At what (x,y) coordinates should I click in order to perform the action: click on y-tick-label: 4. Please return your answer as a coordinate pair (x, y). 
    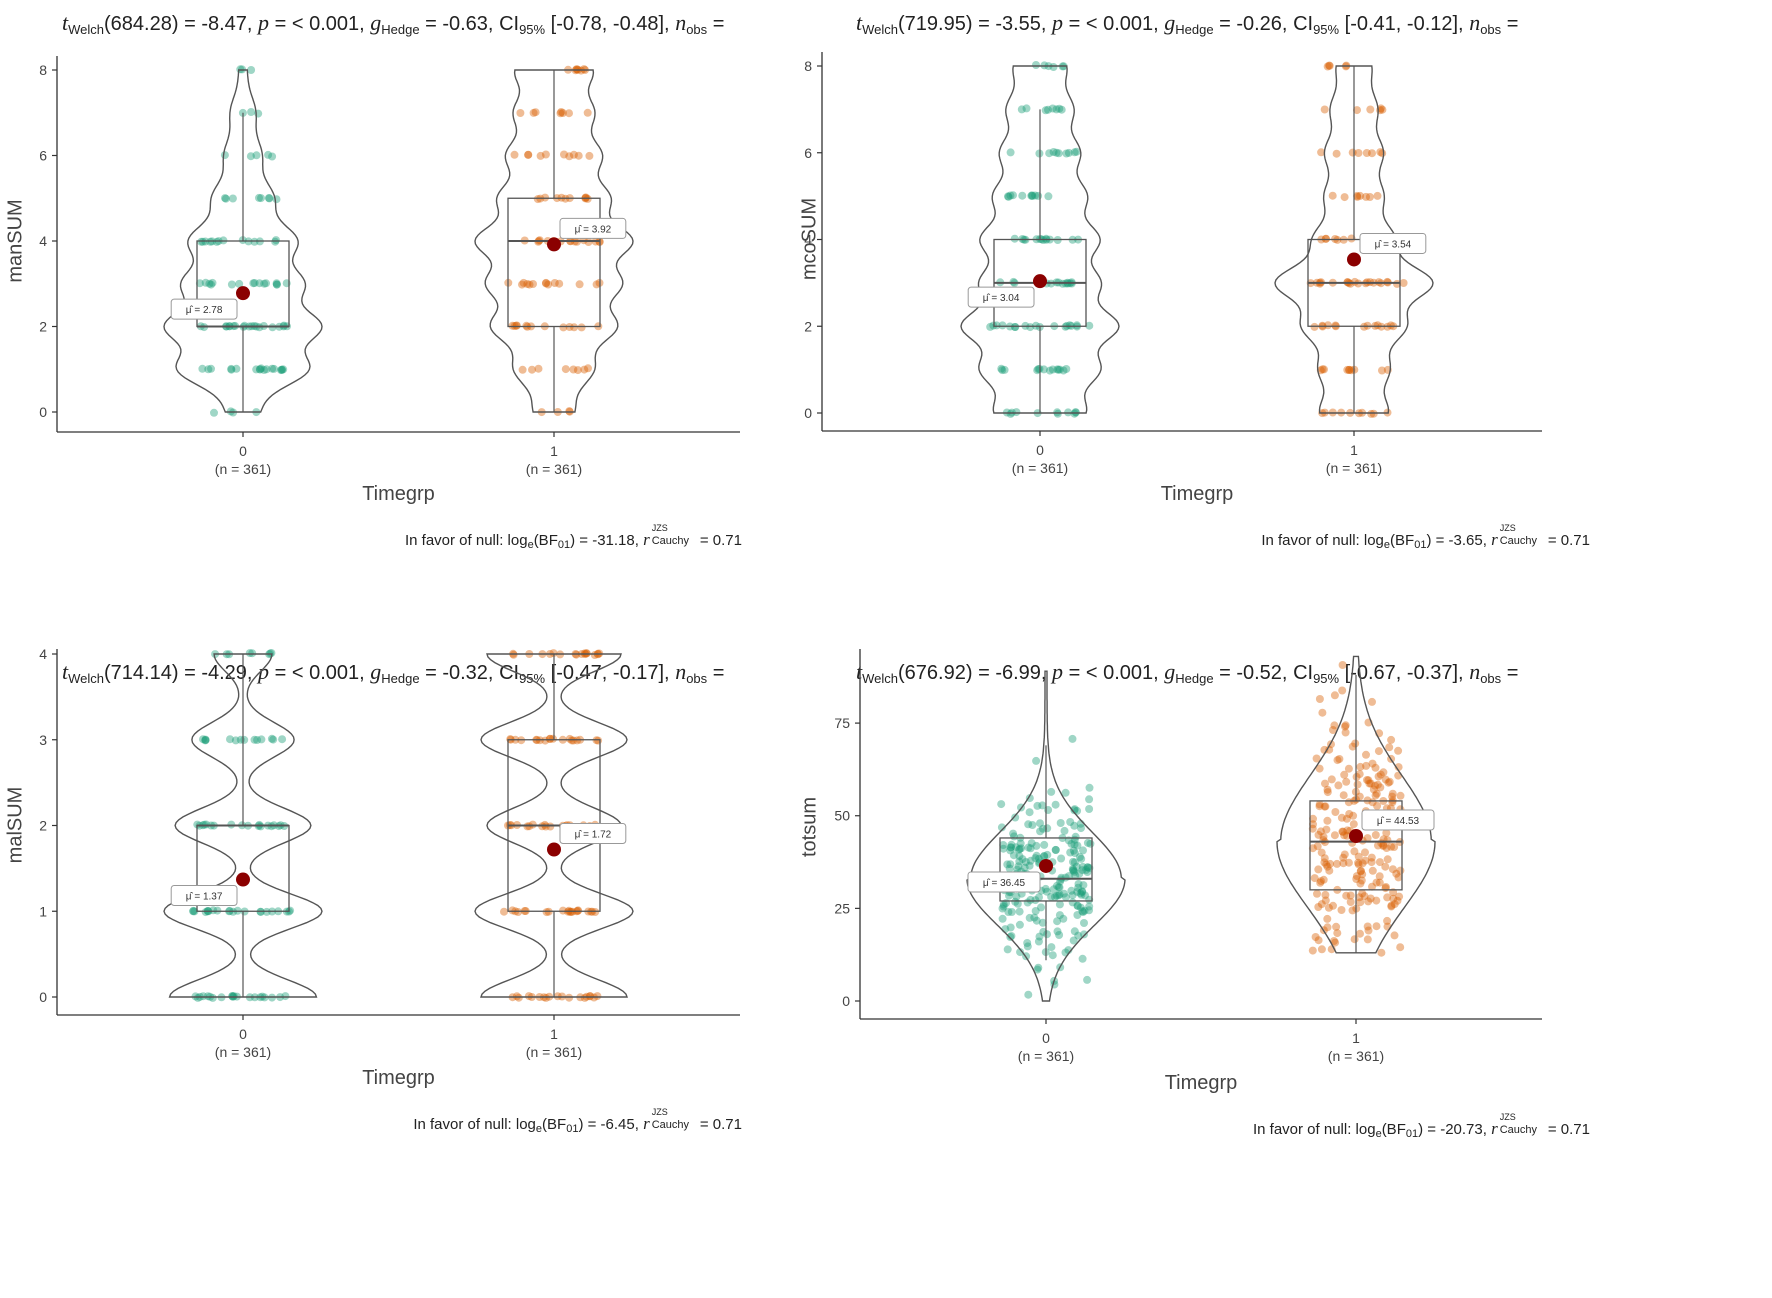
    Looking at the image, I should click on (43, 655).